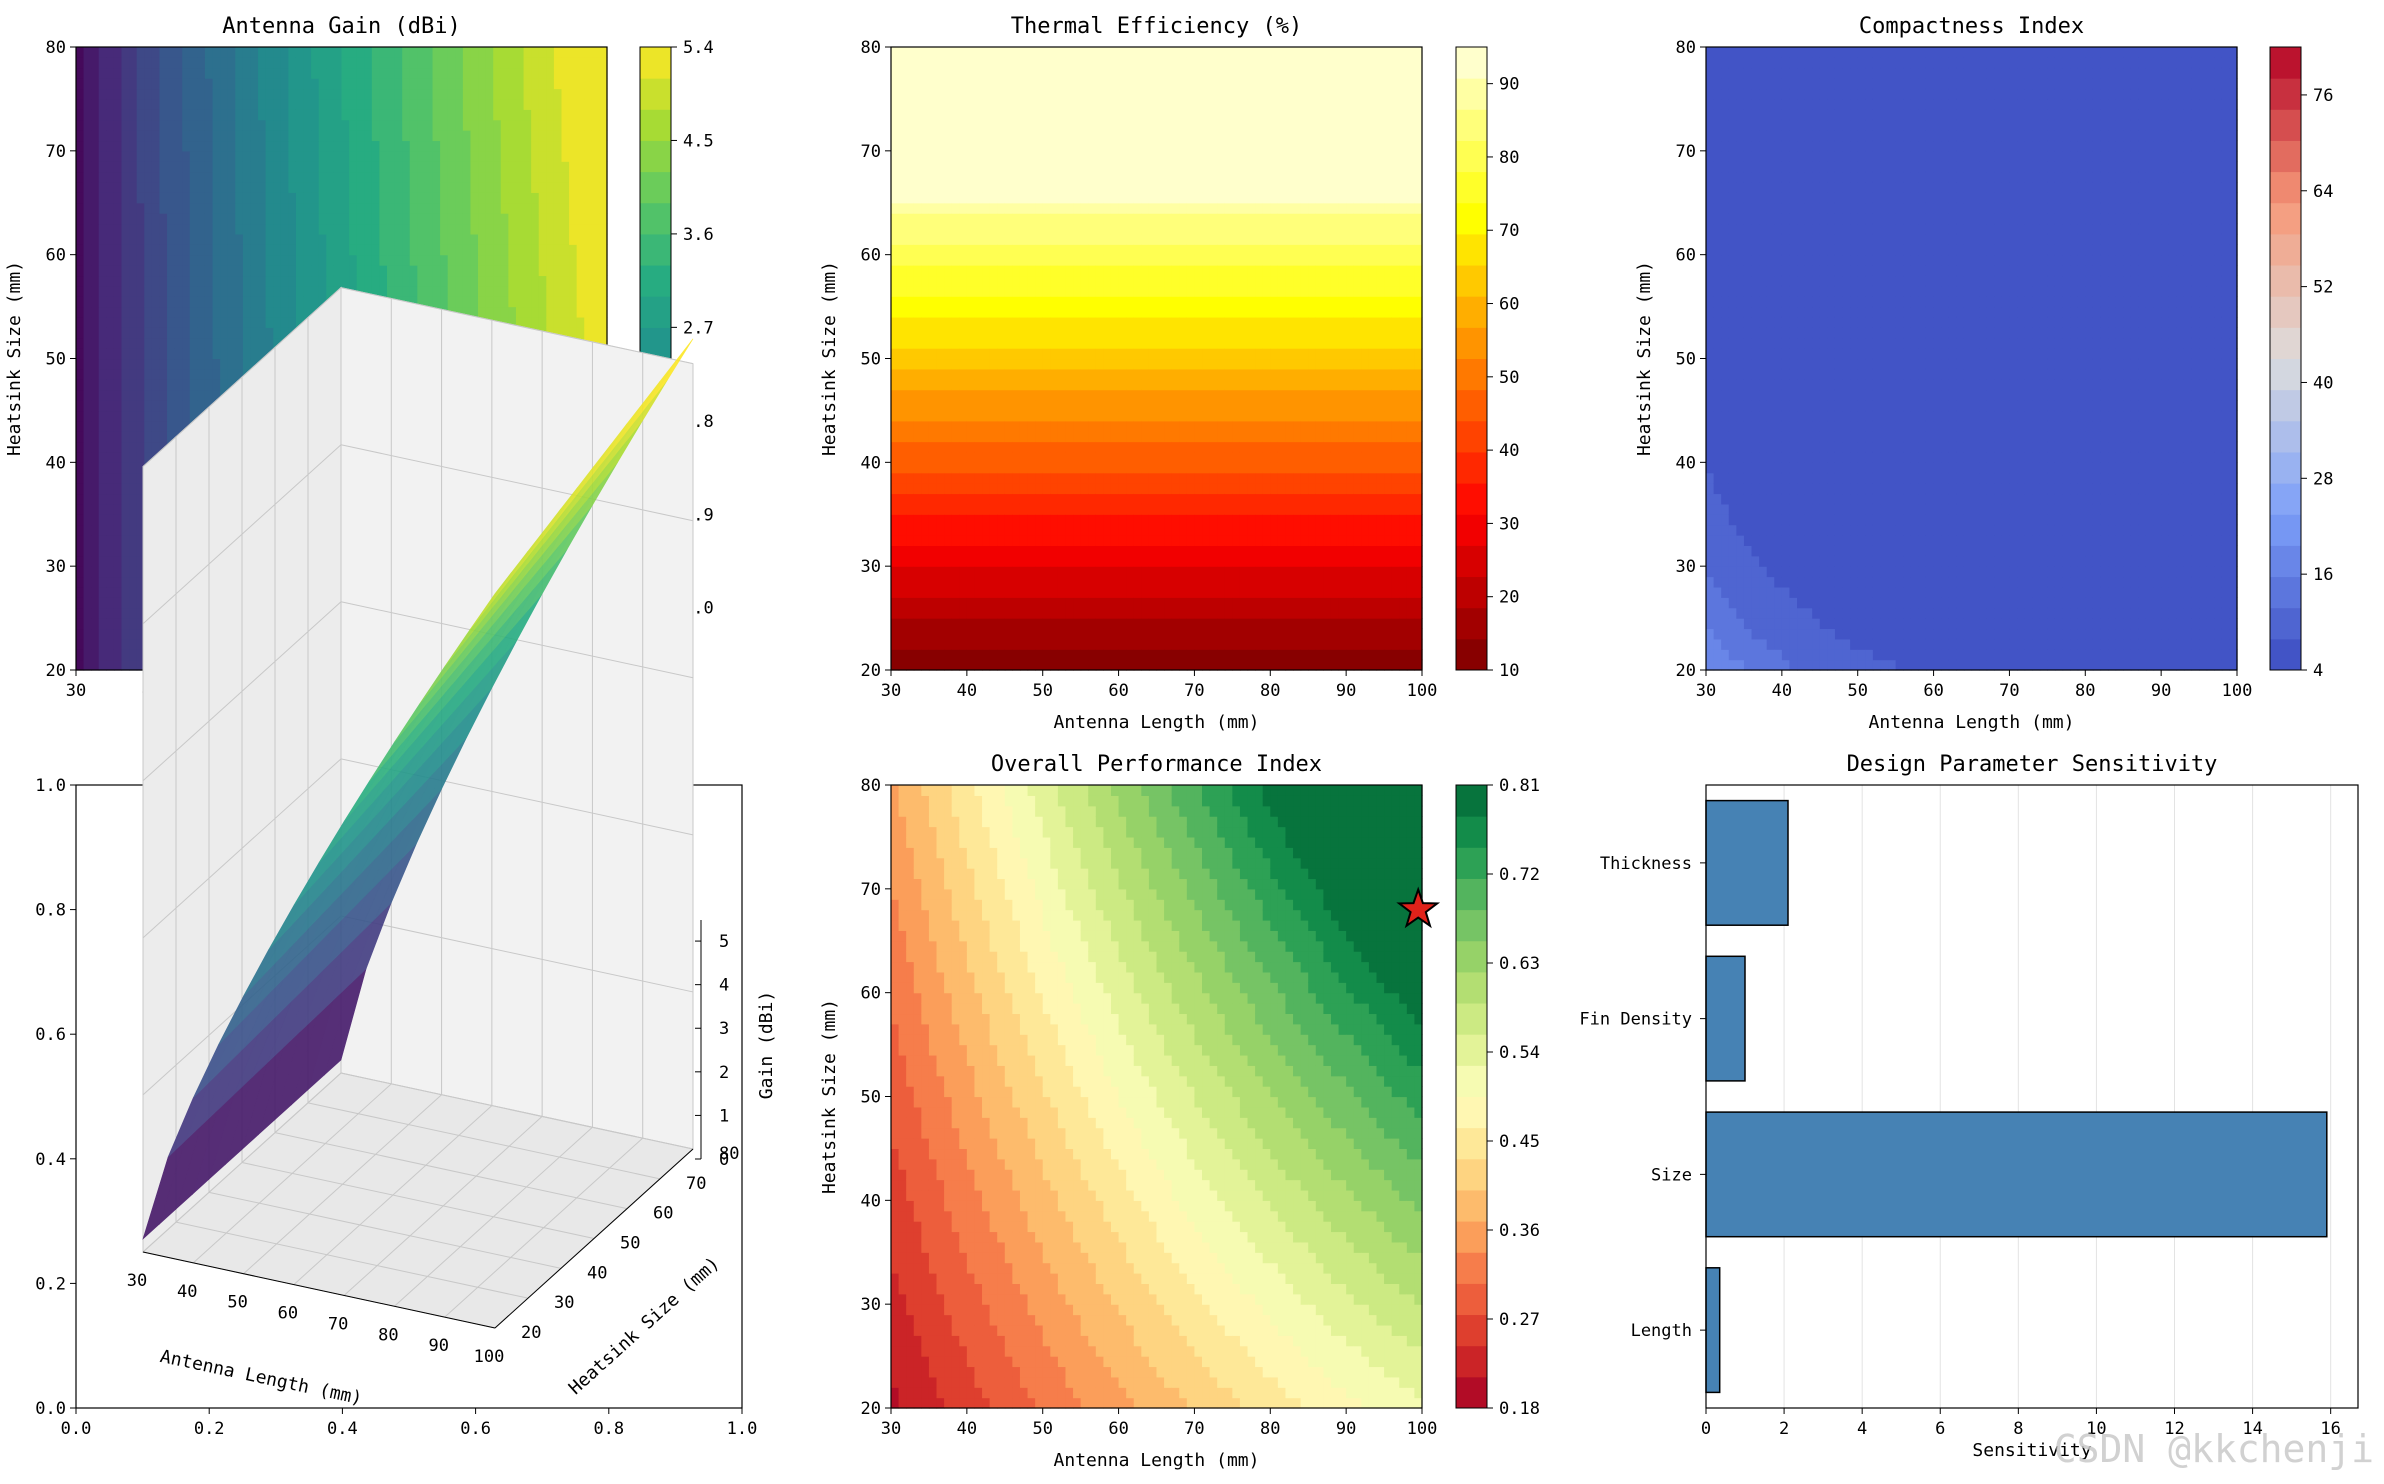 The width and height of the screenshot is (2384, 1484). Describe the element at coordinates (50, 786) in the screenshot. I see `outer-y-tick-label: 1.0` at that location.